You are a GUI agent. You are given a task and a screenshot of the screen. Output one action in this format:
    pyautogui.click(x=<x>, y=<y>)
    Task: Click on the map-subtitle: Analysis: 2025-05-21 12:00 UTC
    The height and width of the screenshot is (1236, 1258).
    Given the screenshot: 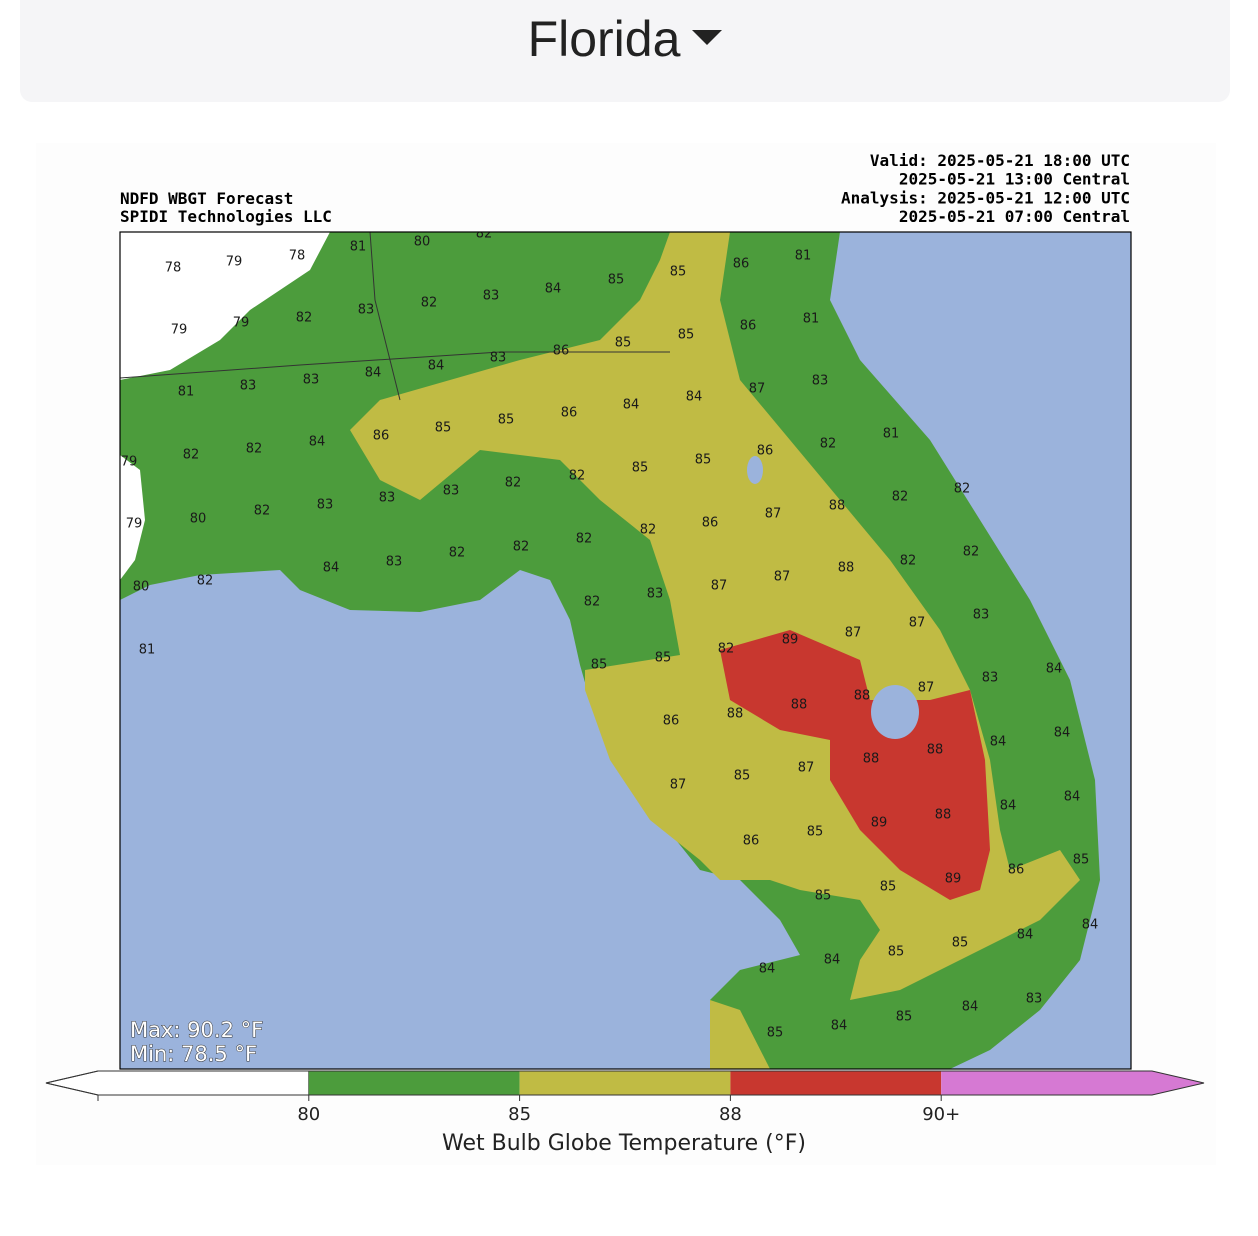 What is the action you would take?
    pyautogui.click(x=985, y=197)
    